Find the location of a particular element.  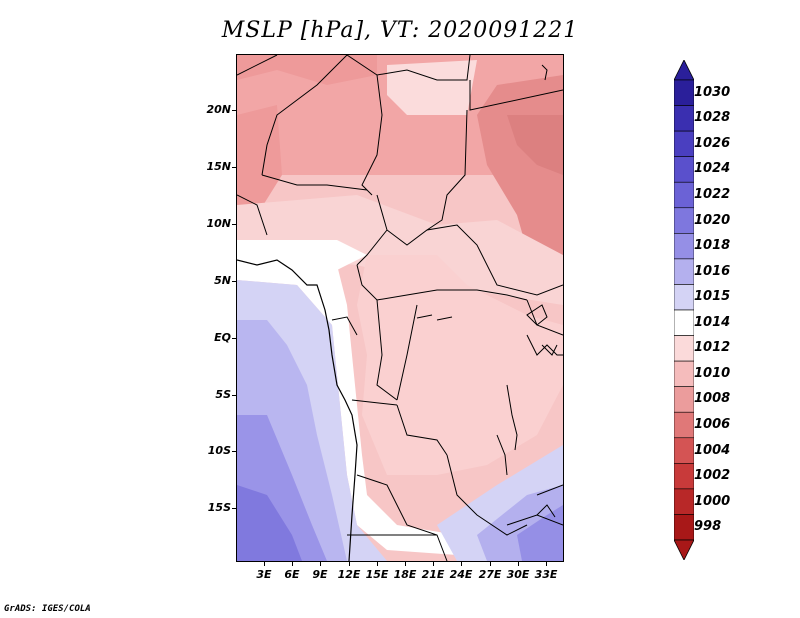

colorbar-label: 1026 is located at coordinates (712, 143).